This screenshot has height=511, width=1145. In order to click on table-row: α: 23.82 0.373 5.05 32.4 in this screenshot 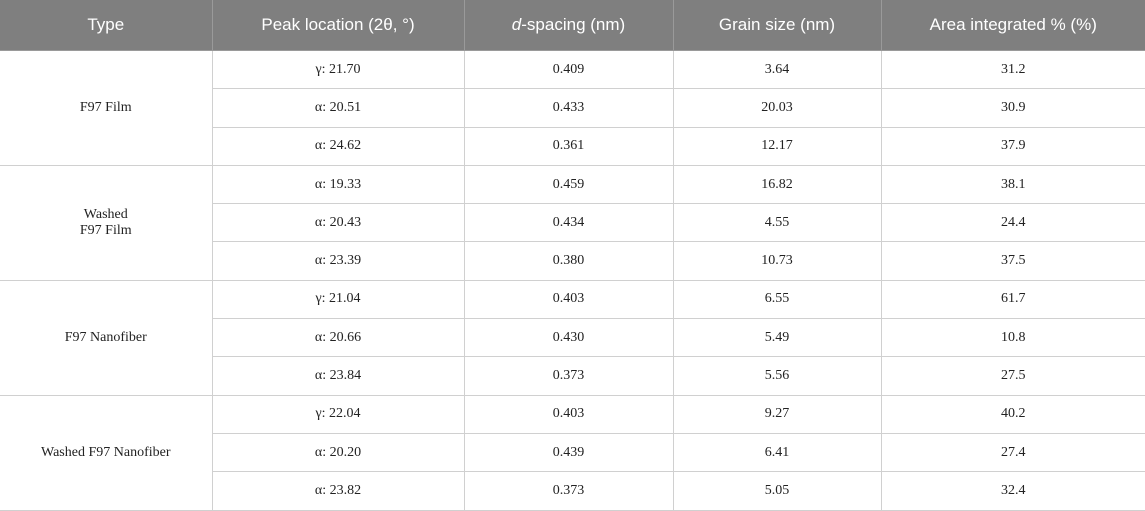, I will do `click(572, 491)`.